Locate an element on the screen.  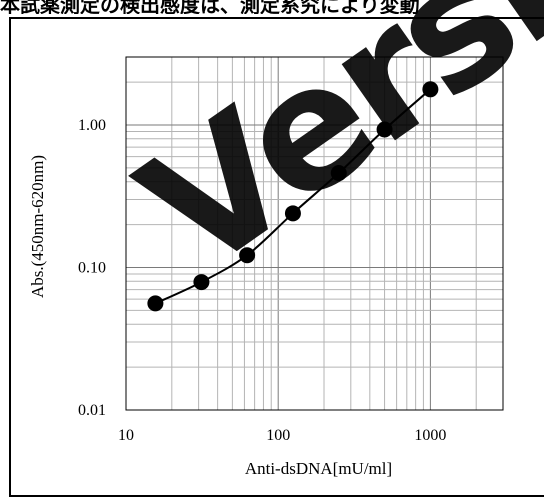
caption-label: 本試薬測定の検出感度は、測定系究により変動 is located at coordinates (210, 7).